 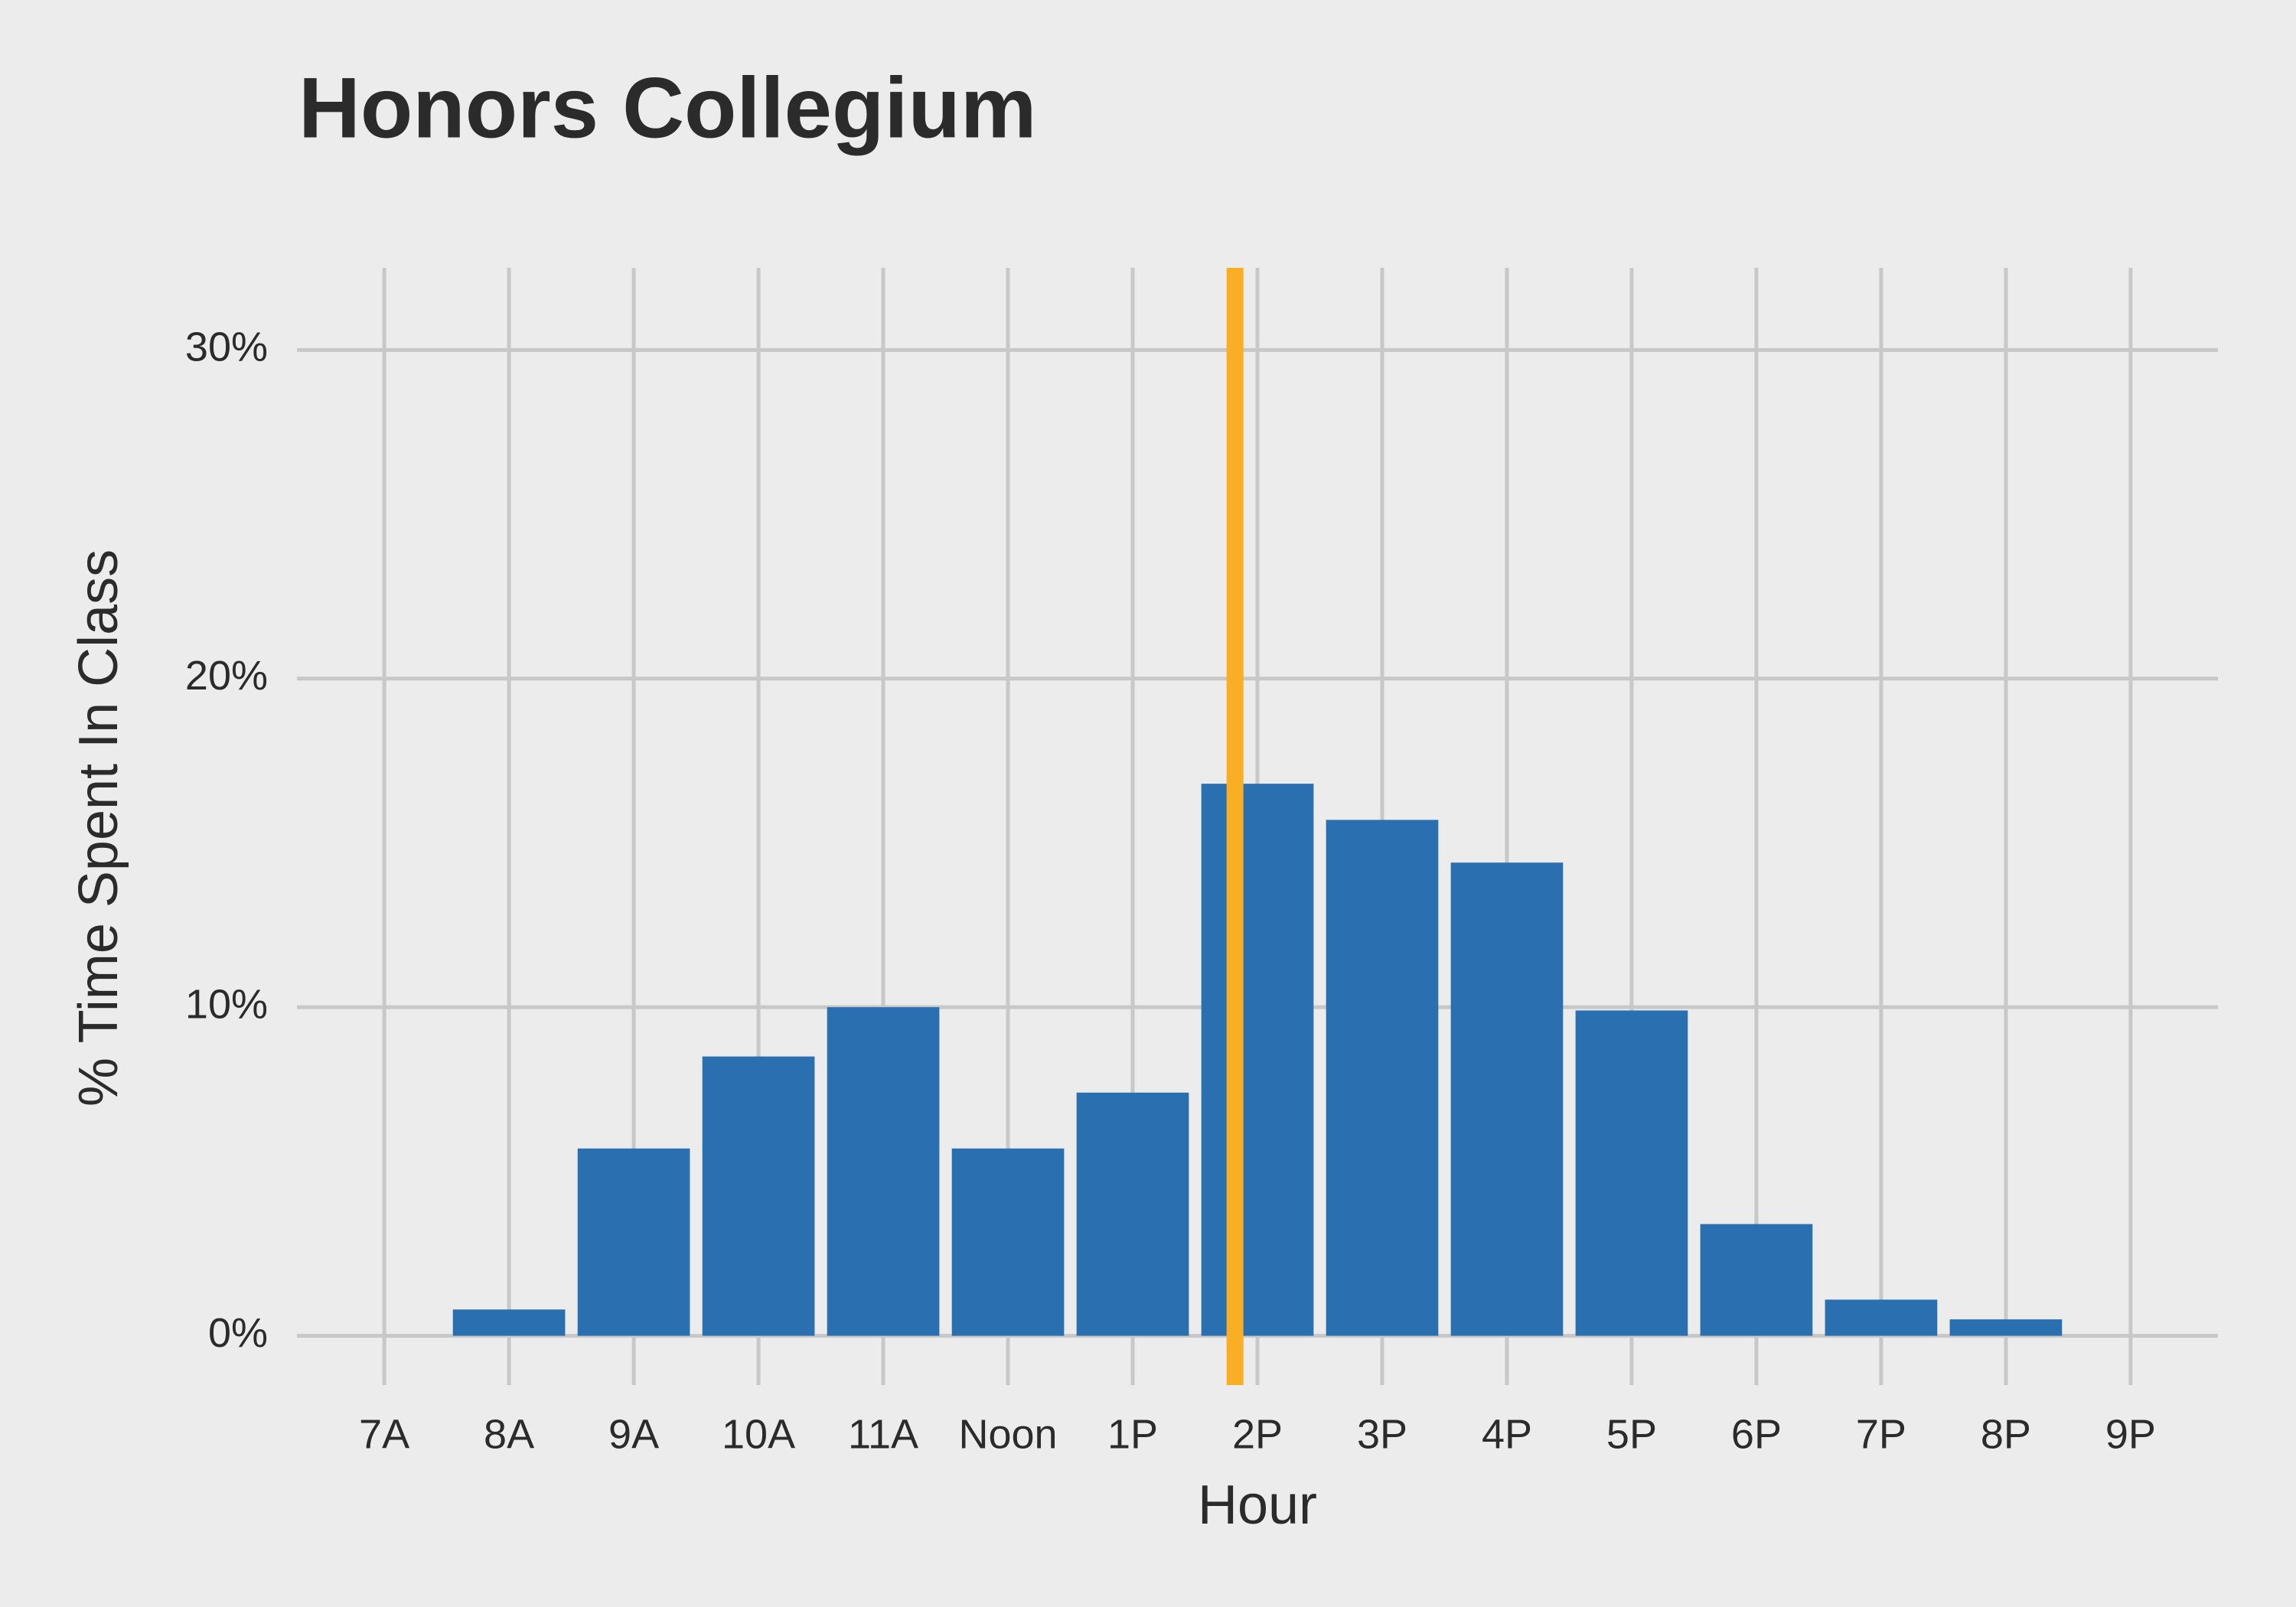 What do you see at coordinates (1257, 1434) in the screenshot?
I see `x-tick-label: 2P` at bounding box center [1257, 1434].